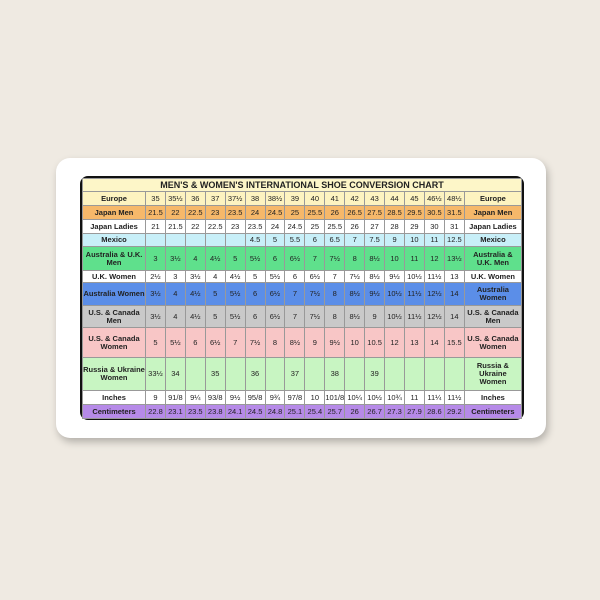  I want to click on table-cell: 38½, so click(275, 198).